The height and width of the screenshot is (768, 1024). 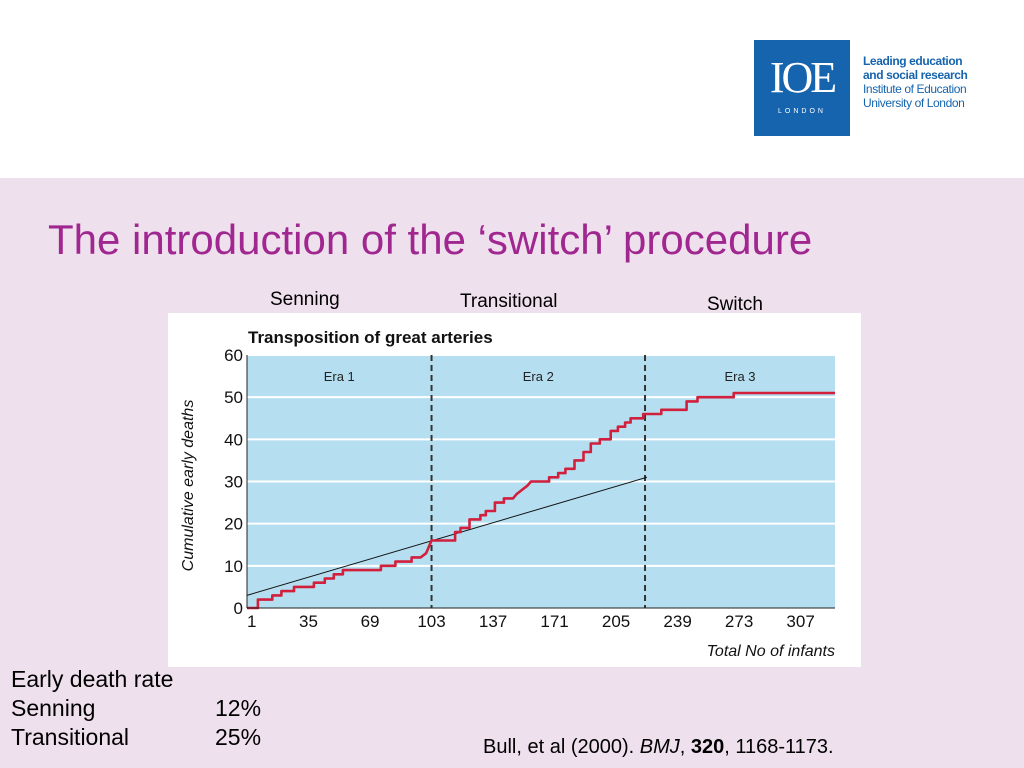 I want to click on citation: Bull, et al (2000). BMJ, 320, 1168-1173., so click(x=658, y=747).